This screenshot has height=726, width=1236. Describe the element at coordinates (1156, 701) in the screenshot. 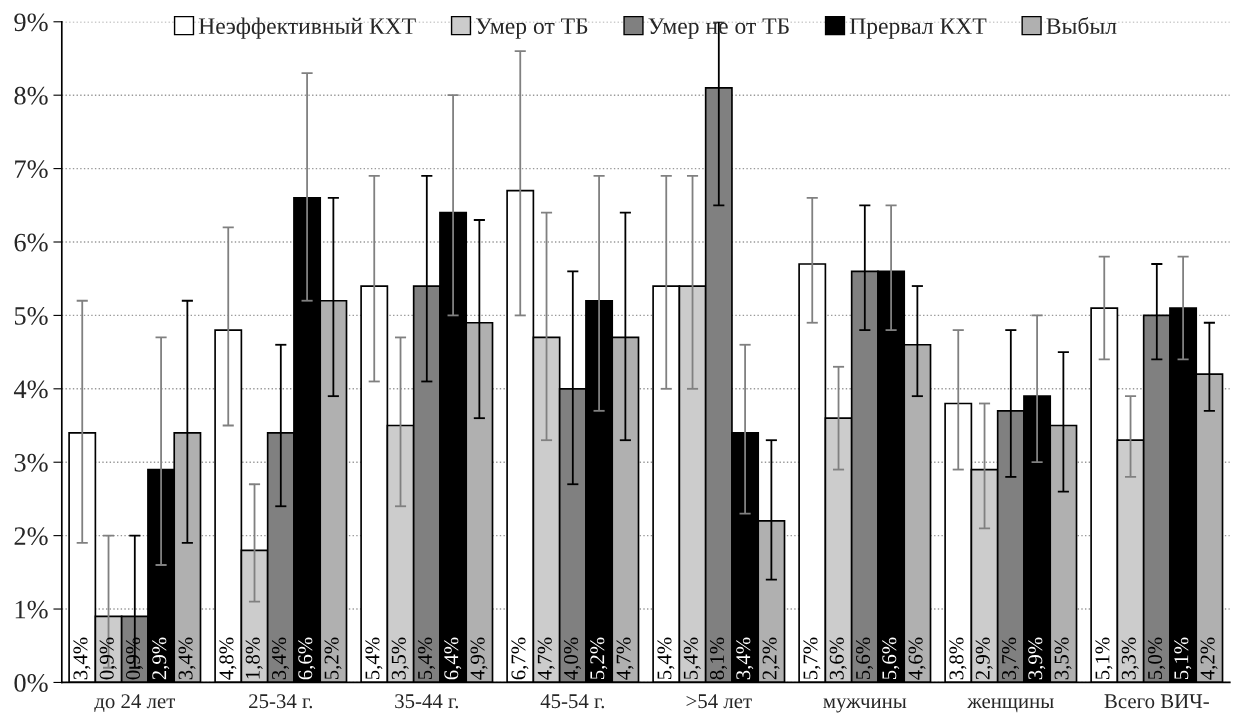

I see `x-tick-label: Всего ВИЧ-` at that location.